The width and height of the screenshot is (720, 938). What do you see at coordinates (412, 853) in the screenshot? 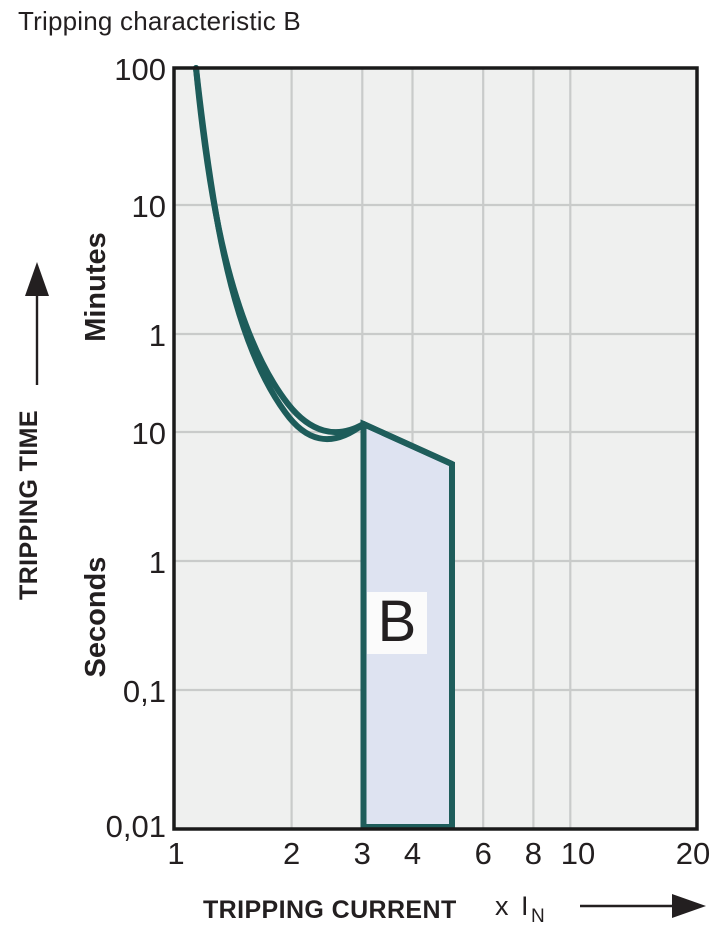
I see `xtick-label-4: 4` at bounding box center [412, 853].